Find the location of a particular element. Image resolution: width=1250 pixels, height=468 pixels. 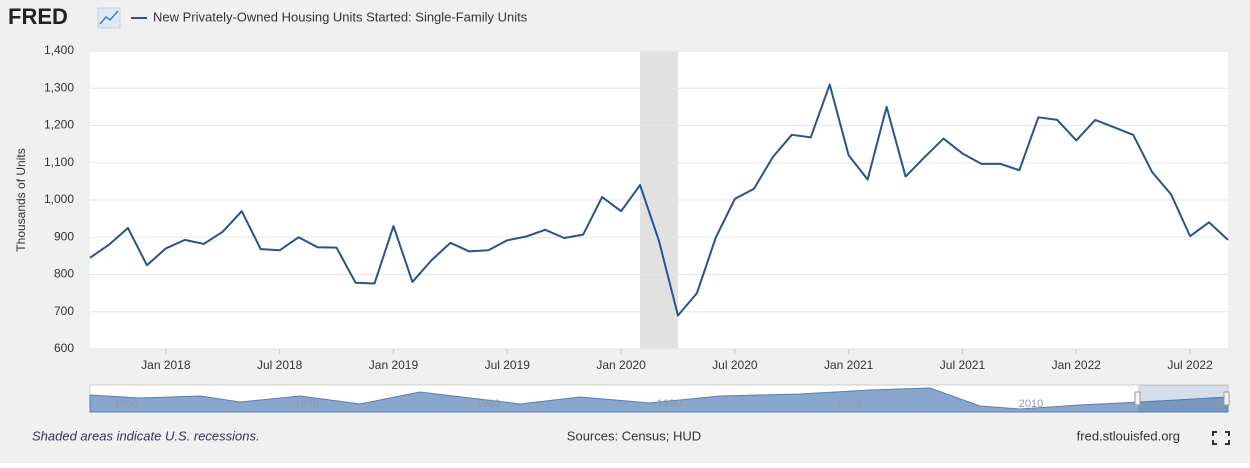

x-tick-label: Jul 2019 is located at coordinates (508, 365).